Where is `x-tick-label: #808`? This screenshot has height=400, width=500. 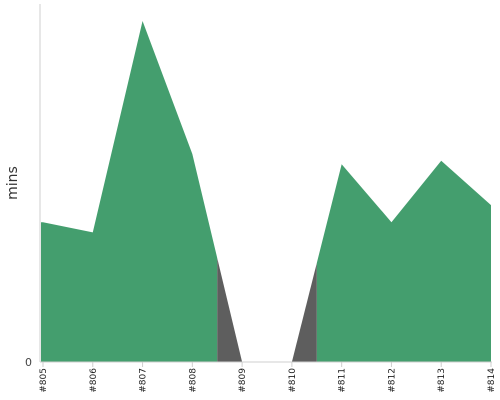 x-tick-label: #808 is located at coordinates (193, 380).